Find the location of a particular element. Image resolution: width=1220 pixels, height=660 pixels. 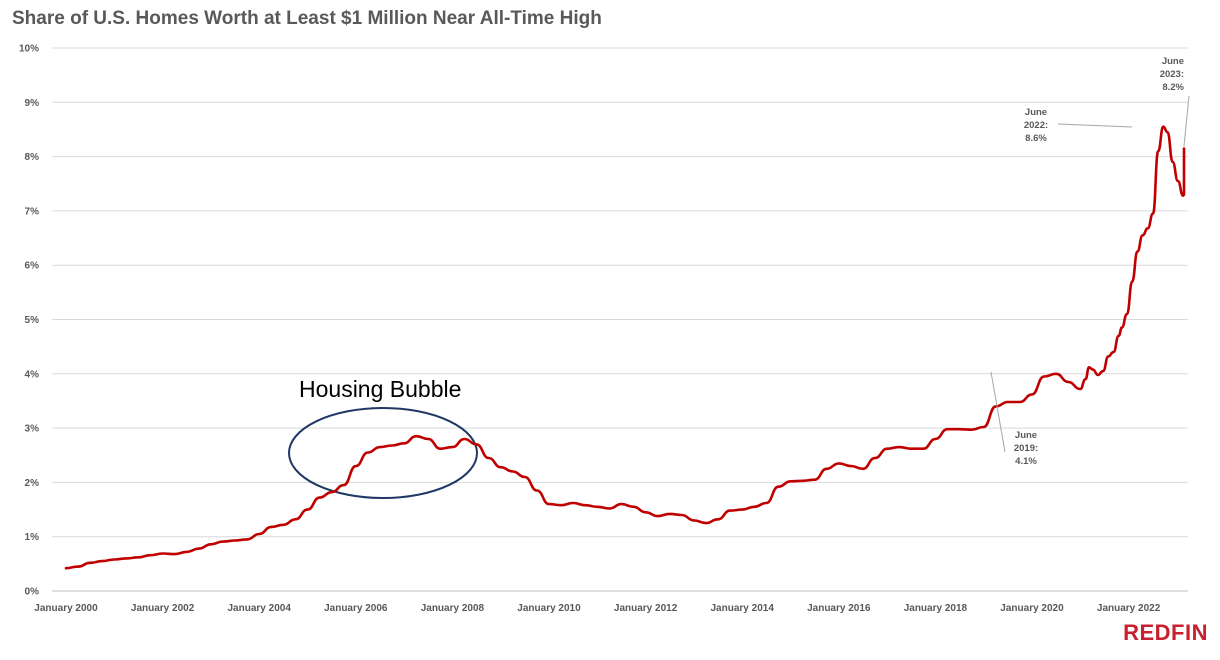

y-tick-label: 2% is located at coordinates (32, 483).